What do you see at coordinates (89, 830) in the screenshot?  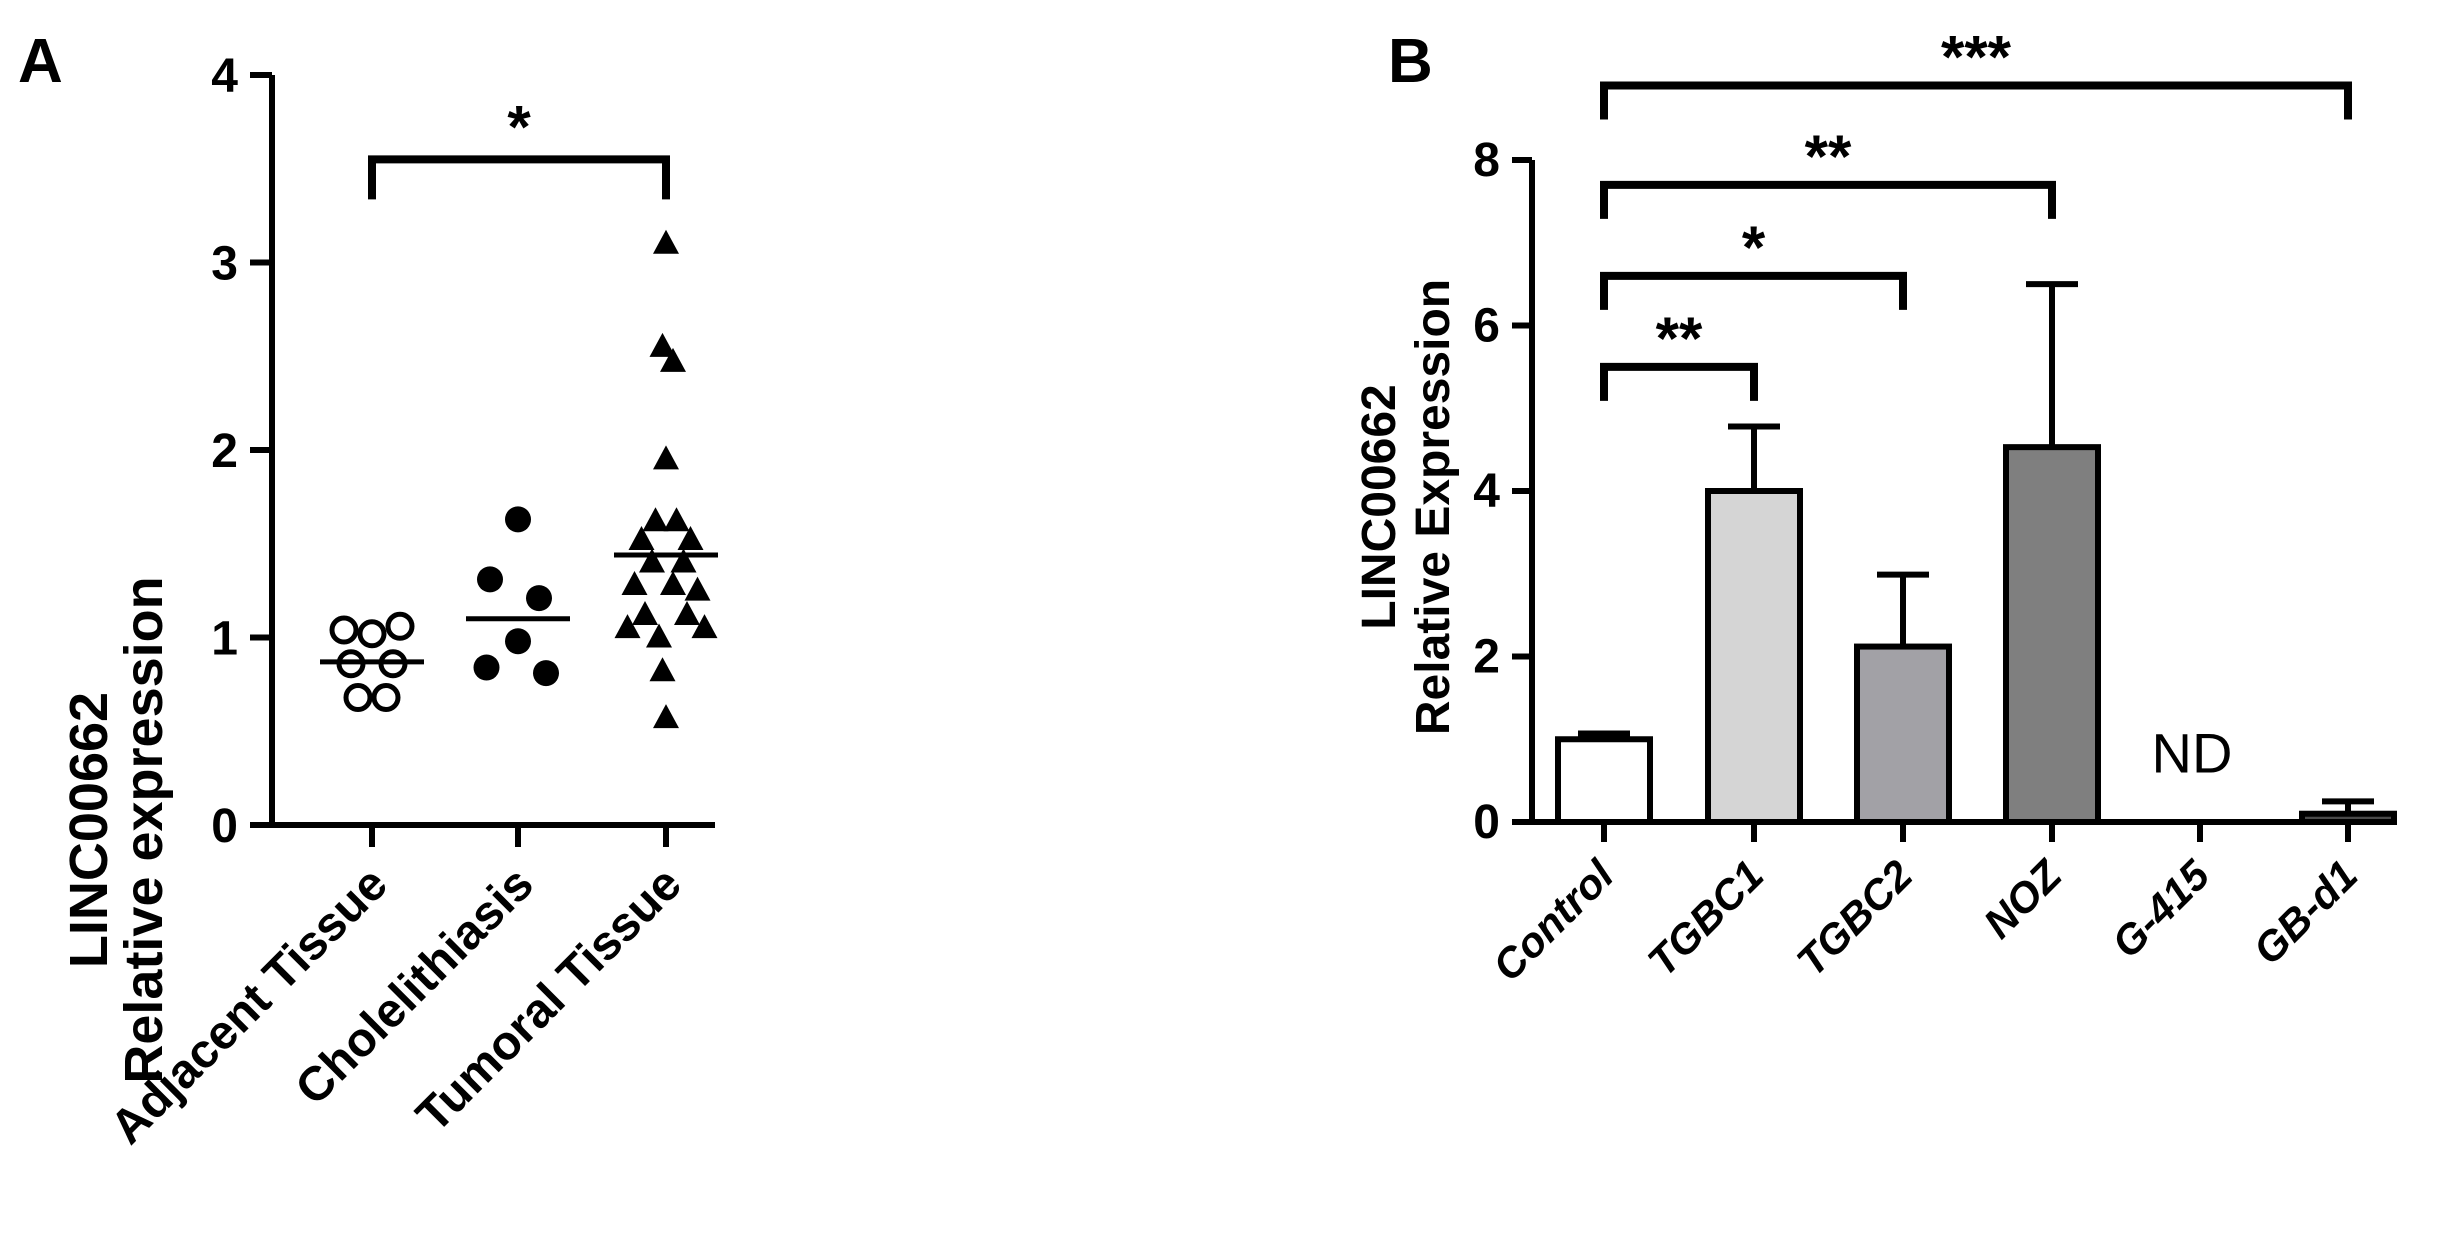 I see `panel-a-y-axis-title-line-1: LINC00662` at bounding box center [89, 830].